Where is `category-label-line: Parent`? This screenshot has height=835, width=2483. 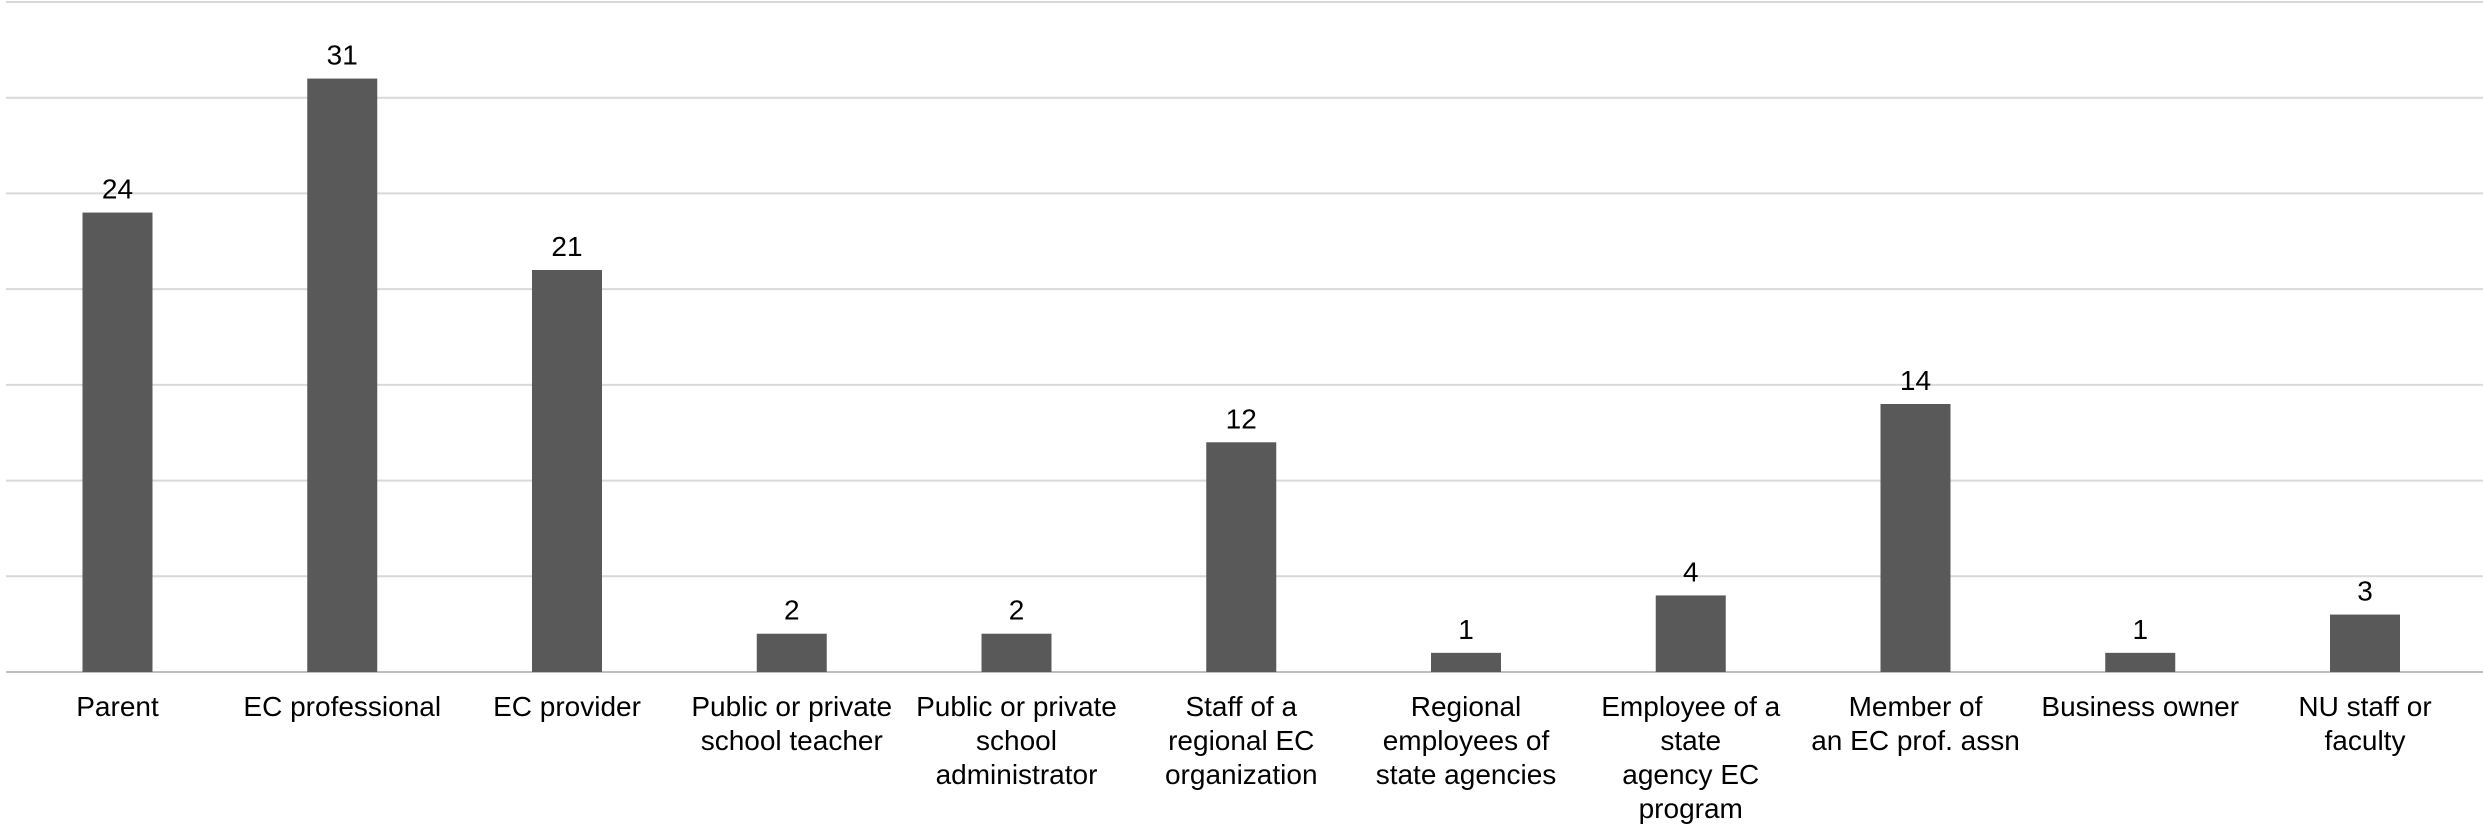
category-label-line: Parent is located at coordinates (117, 706).